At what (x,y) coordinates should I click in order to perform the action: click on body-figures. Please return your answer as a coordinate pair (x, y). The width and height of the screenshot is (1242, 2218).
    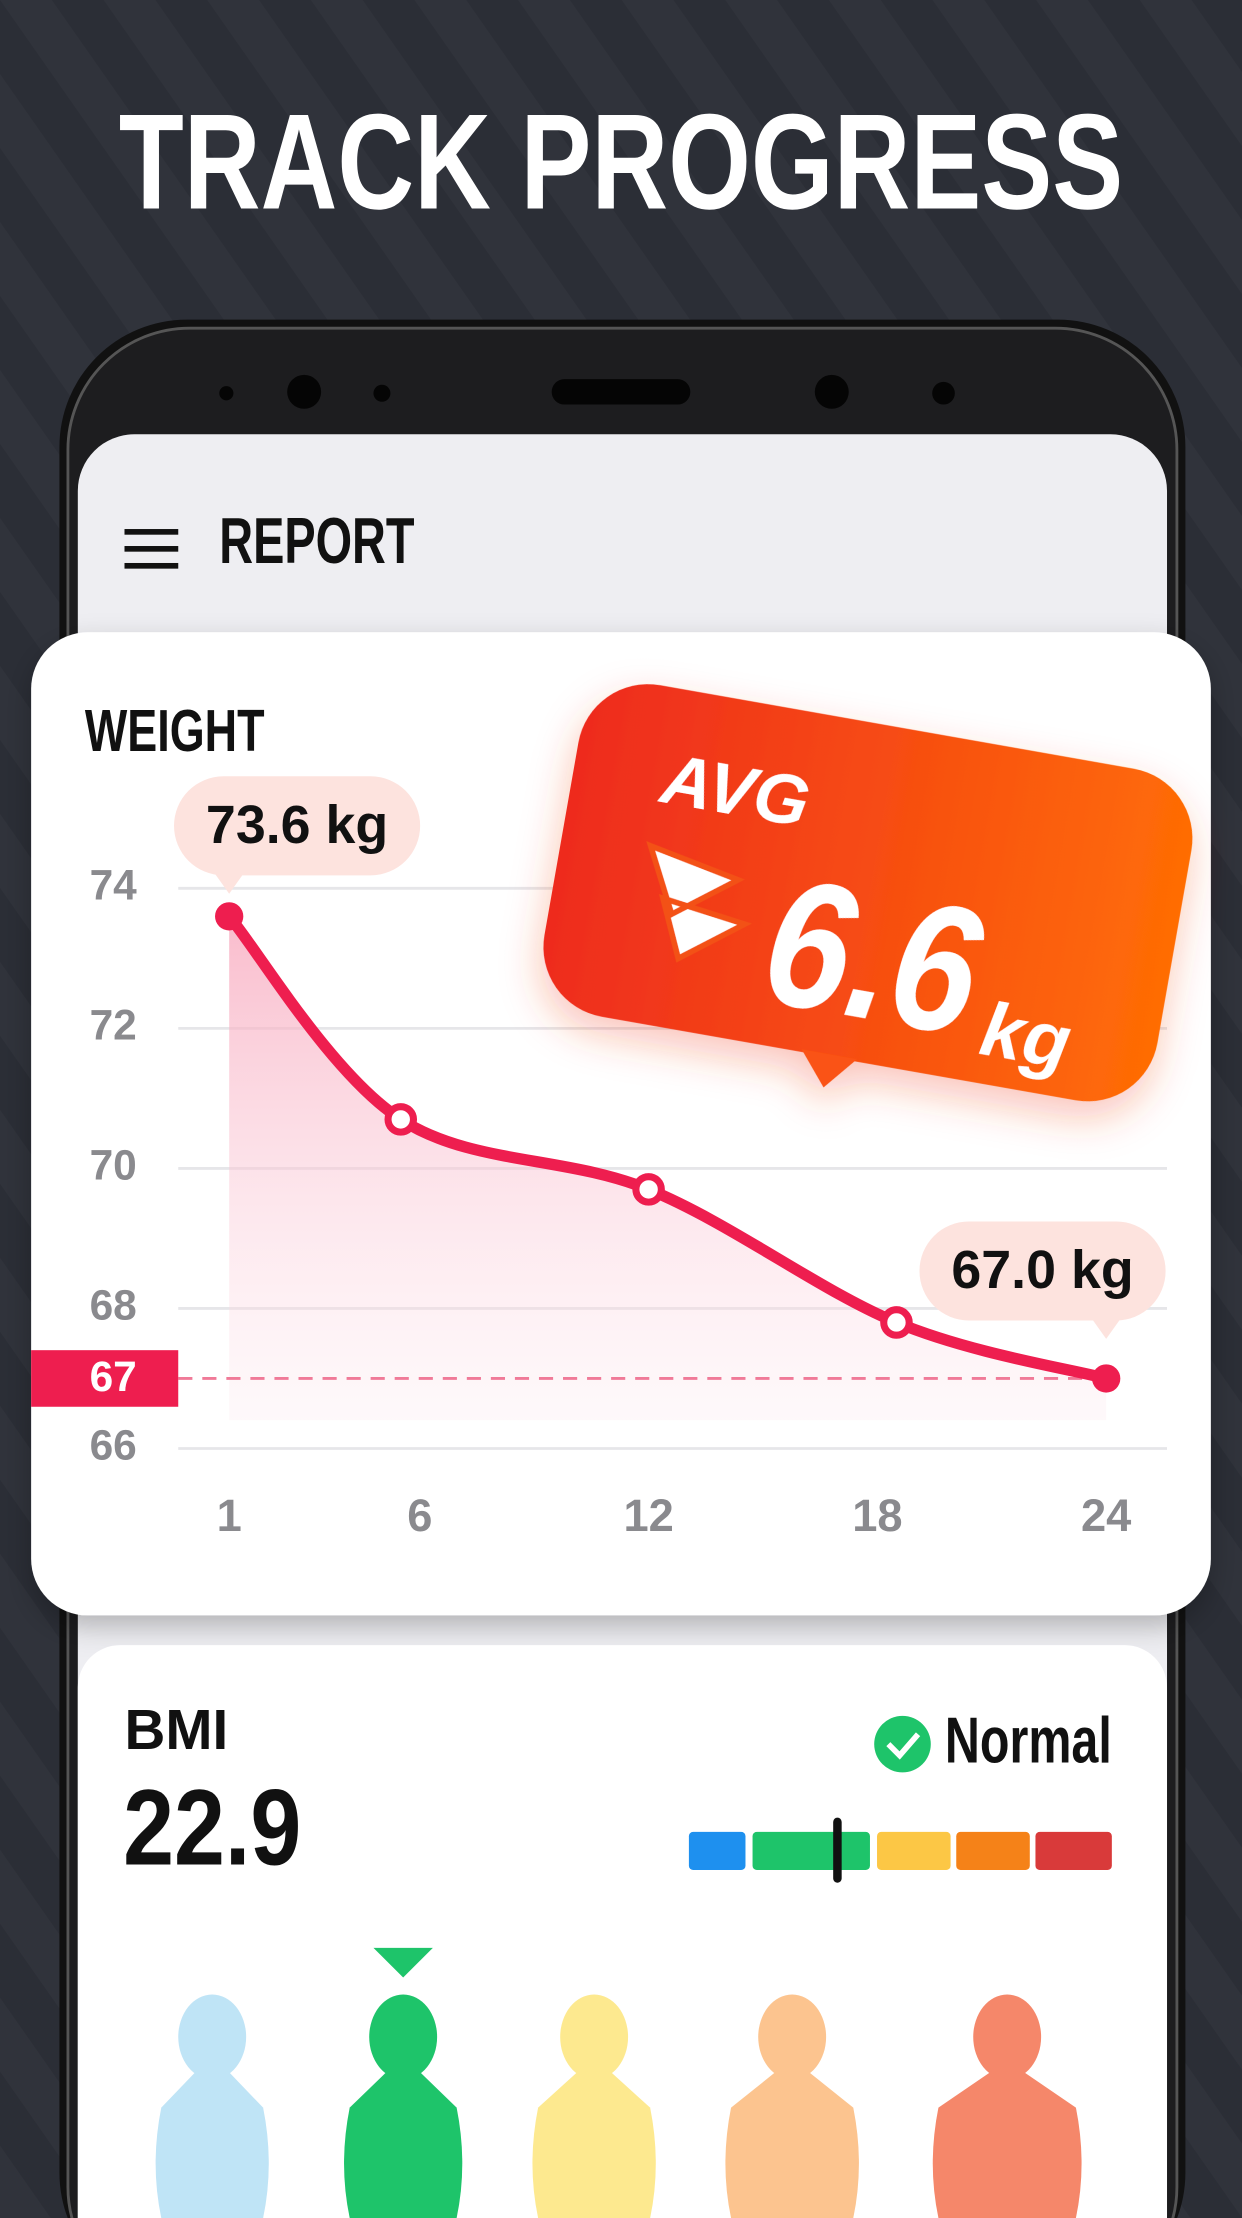
    Looking at the image, I should click on (618, 2106).